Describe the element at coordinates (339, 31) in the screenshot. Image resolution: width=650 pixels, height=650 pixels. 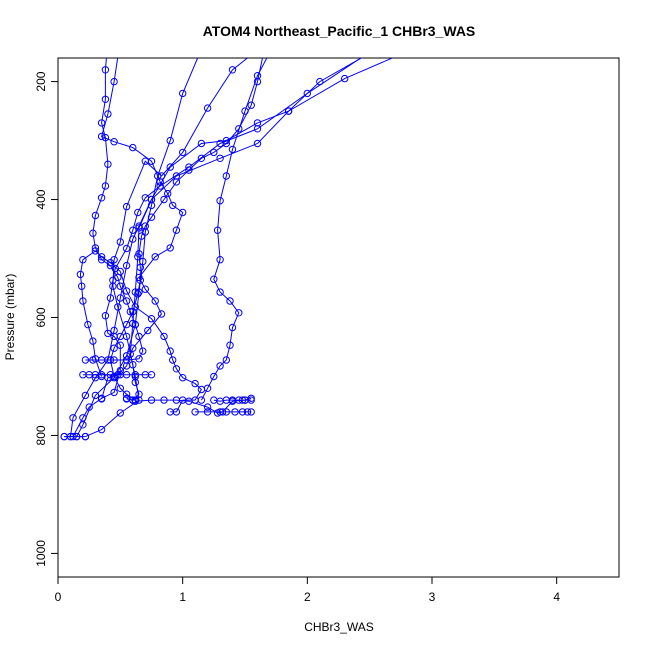
I see `chart-title: ATOM4 Northeast_Pacific_1 CHBr3_WAS` at that location.